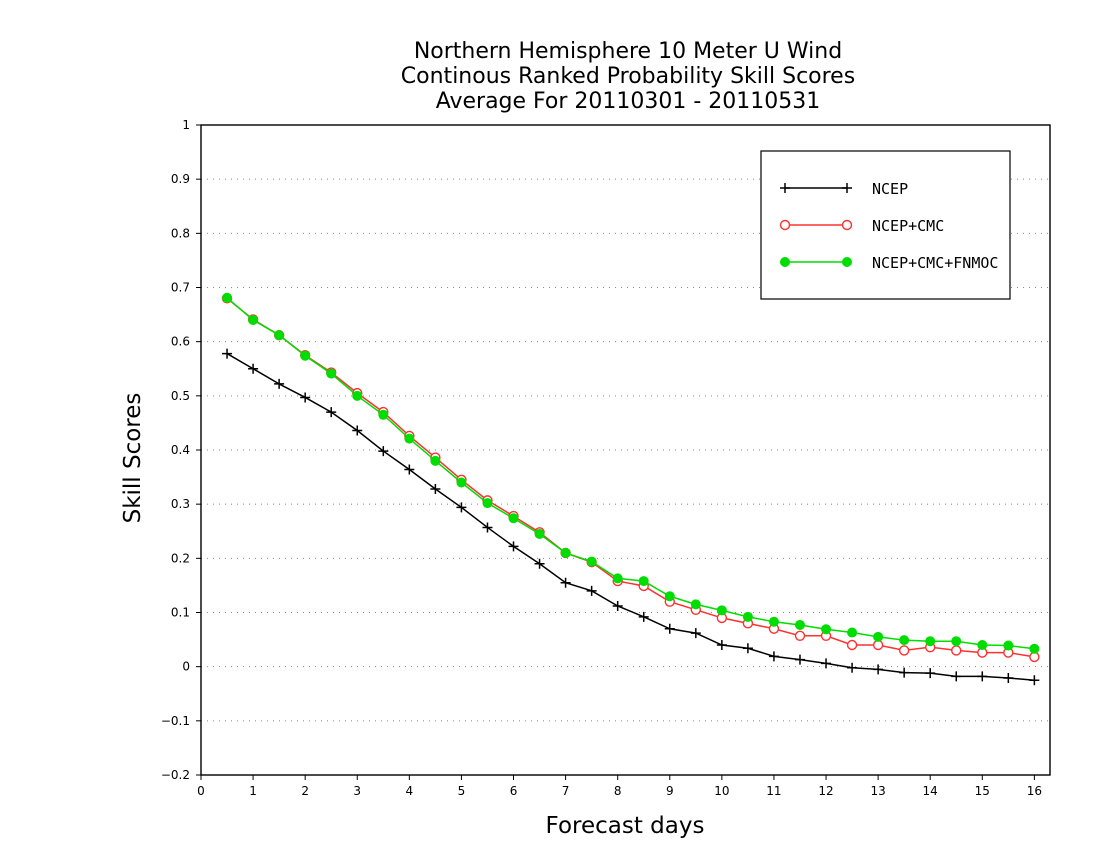  Describe the element at coordinates (625, 826) in the screenshot. I see `x-axis-title: Forecast days` at that location.